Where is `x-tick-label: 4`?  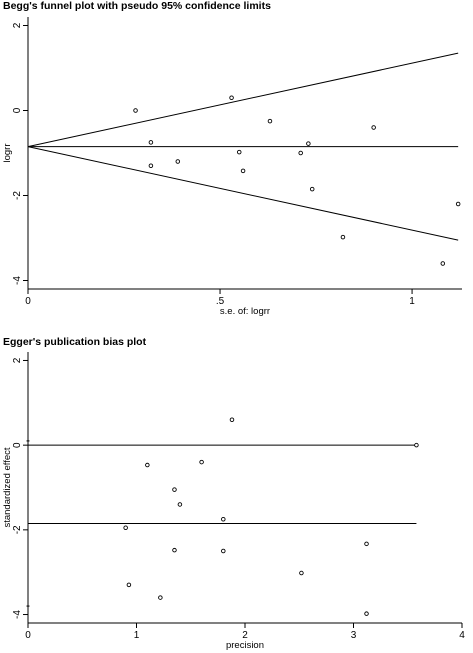
x-tick-label: 4 is located at coordinates (462, 635).